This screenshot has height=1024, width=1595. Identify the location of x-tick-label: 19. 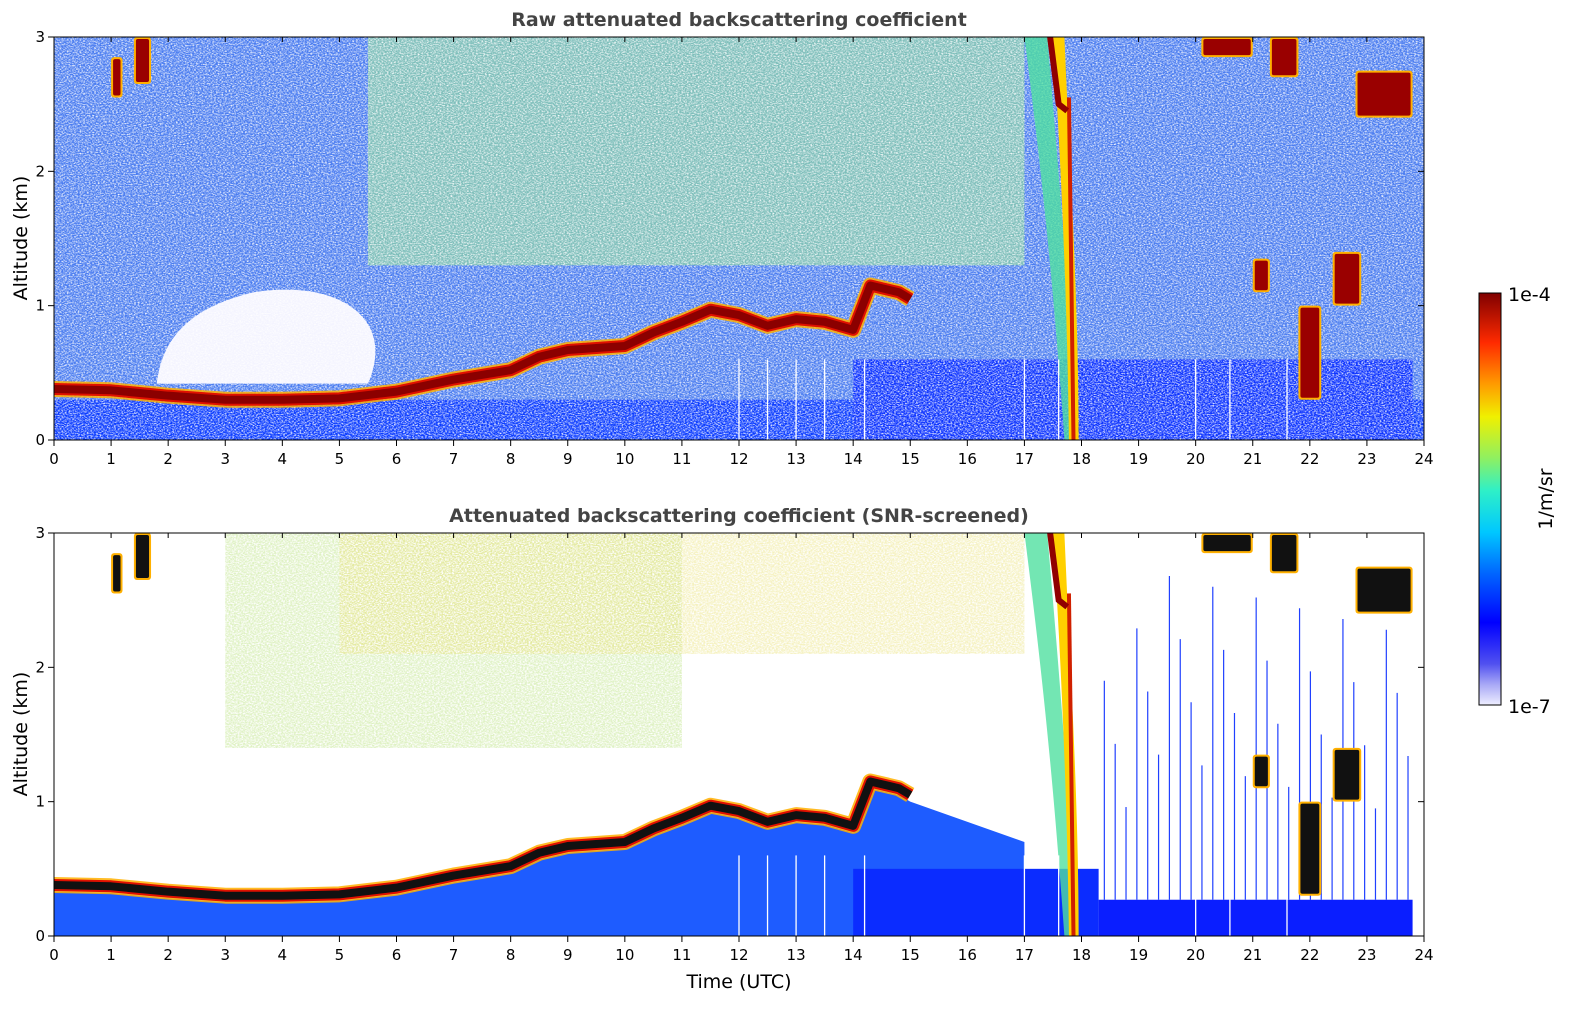
(1138, 459).